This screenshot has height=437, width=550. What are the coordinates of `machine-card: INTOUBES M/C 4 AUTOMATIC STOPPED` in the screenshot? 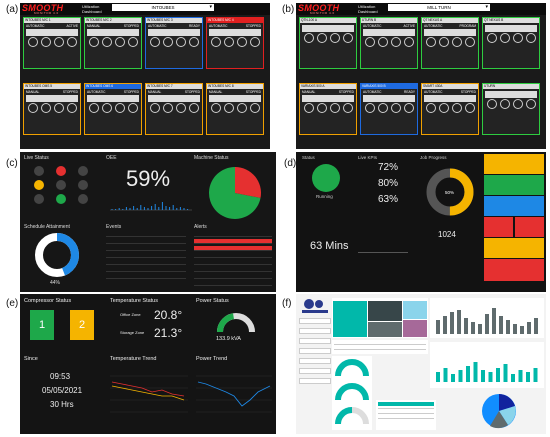 It's located at (235, 43).